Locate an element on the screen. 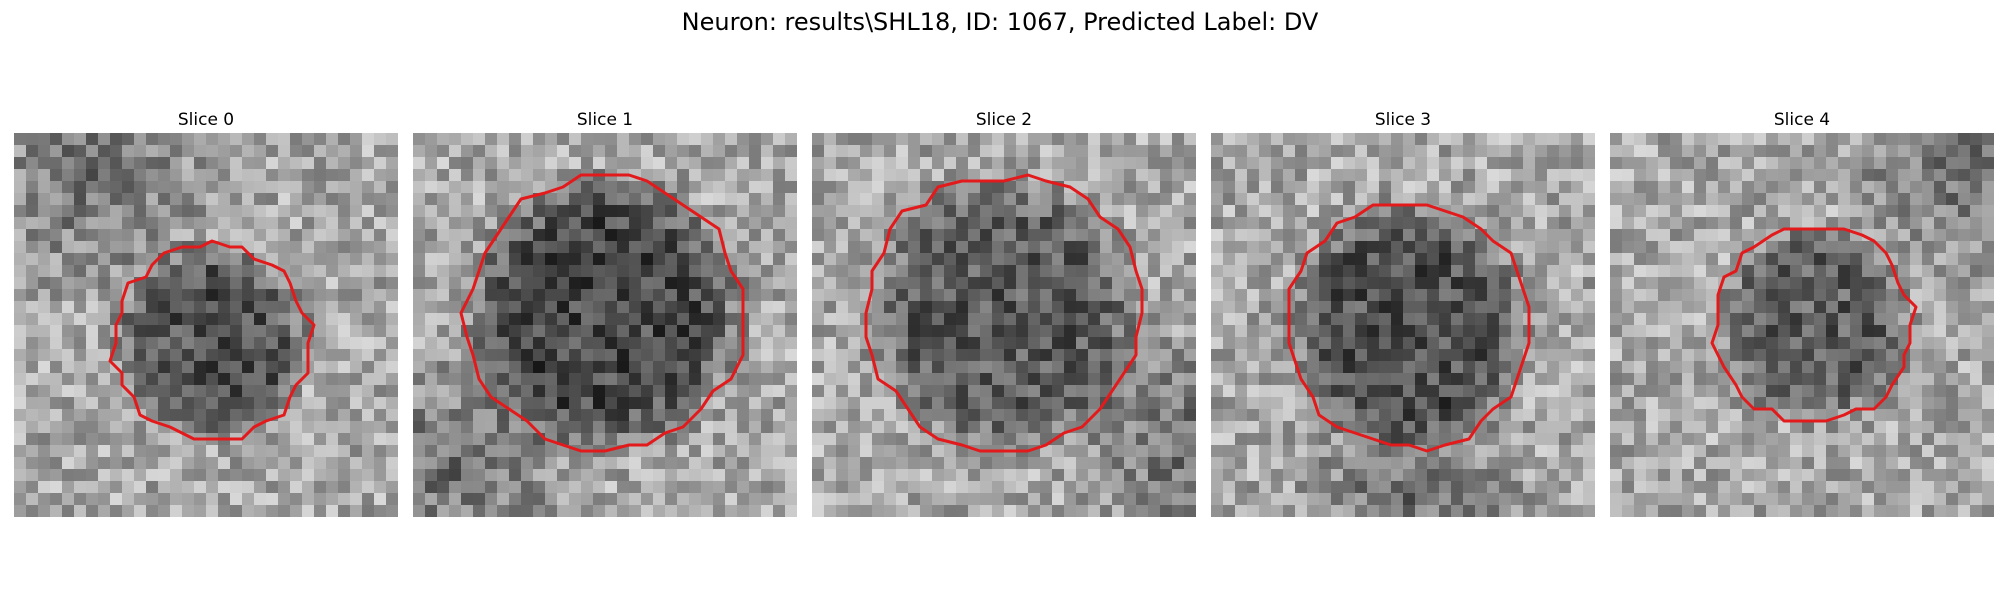 The image size is (2000, 600). slice-panel-0: Slice 0 is located at coordinates (206, 312).